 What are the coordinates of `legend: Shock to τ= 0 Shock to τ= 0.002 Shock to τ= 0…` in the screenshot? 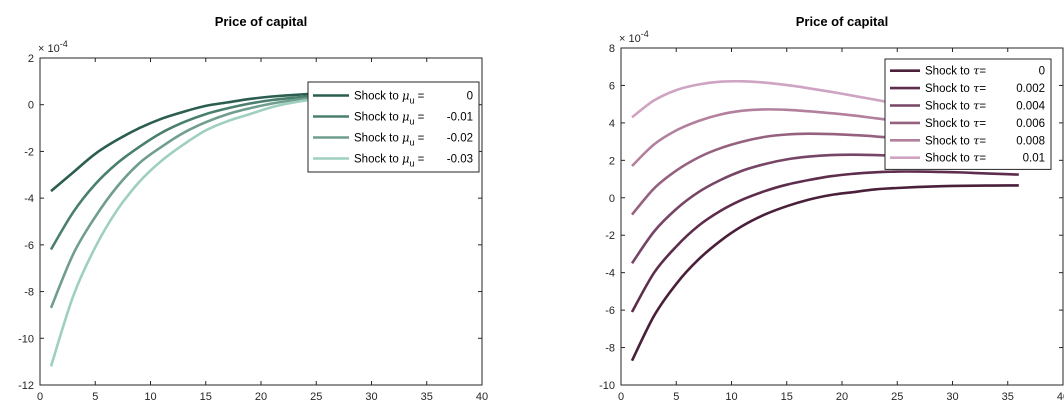 It's located at (968, 114).